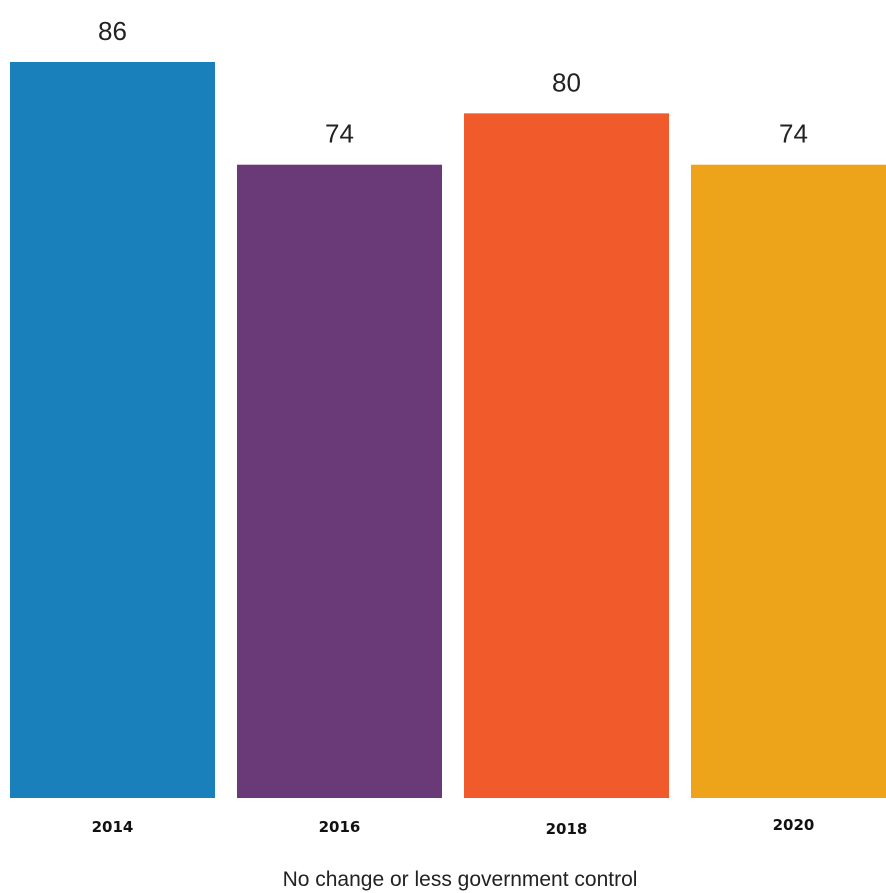  I want to click on x-tick-label-2018: 2018, so click(567, 829).